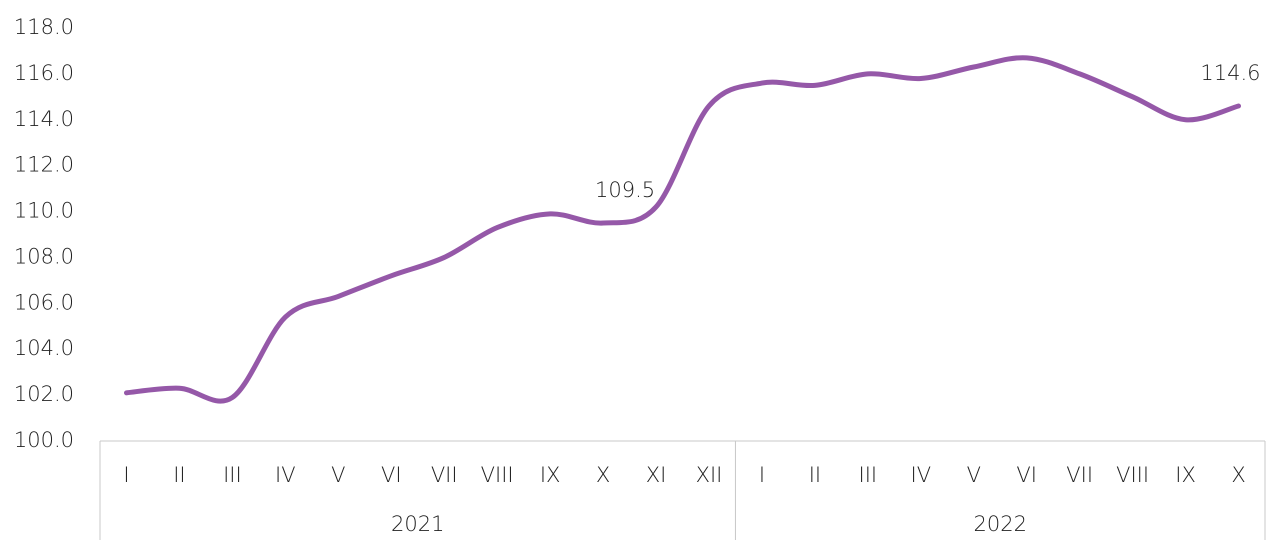 The width and height of the screenshot is (1266, 540). Describe the element at coordinates (656, 475) in the screenshot. I see `x-tick-label: XI` at that location.